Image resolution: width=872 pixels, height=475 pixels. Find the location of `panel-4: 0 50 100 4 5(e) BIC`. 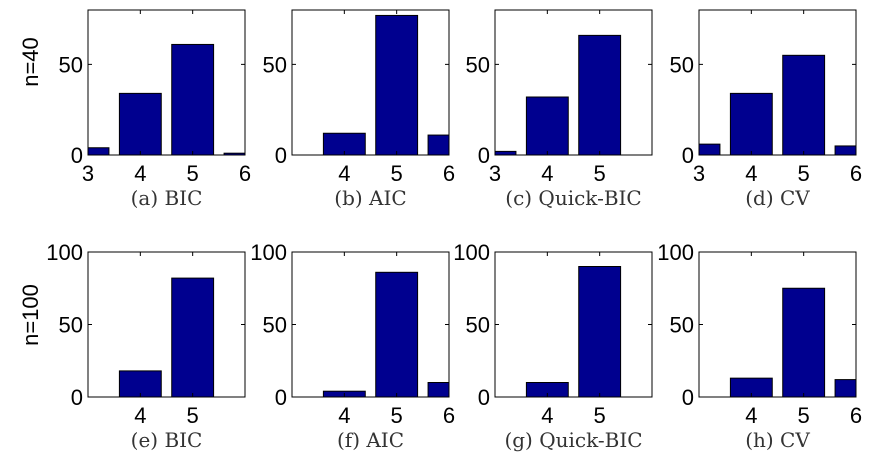

panel-4: 0 50 100 4 5(e) BIC is located at coordinates (146, 346).